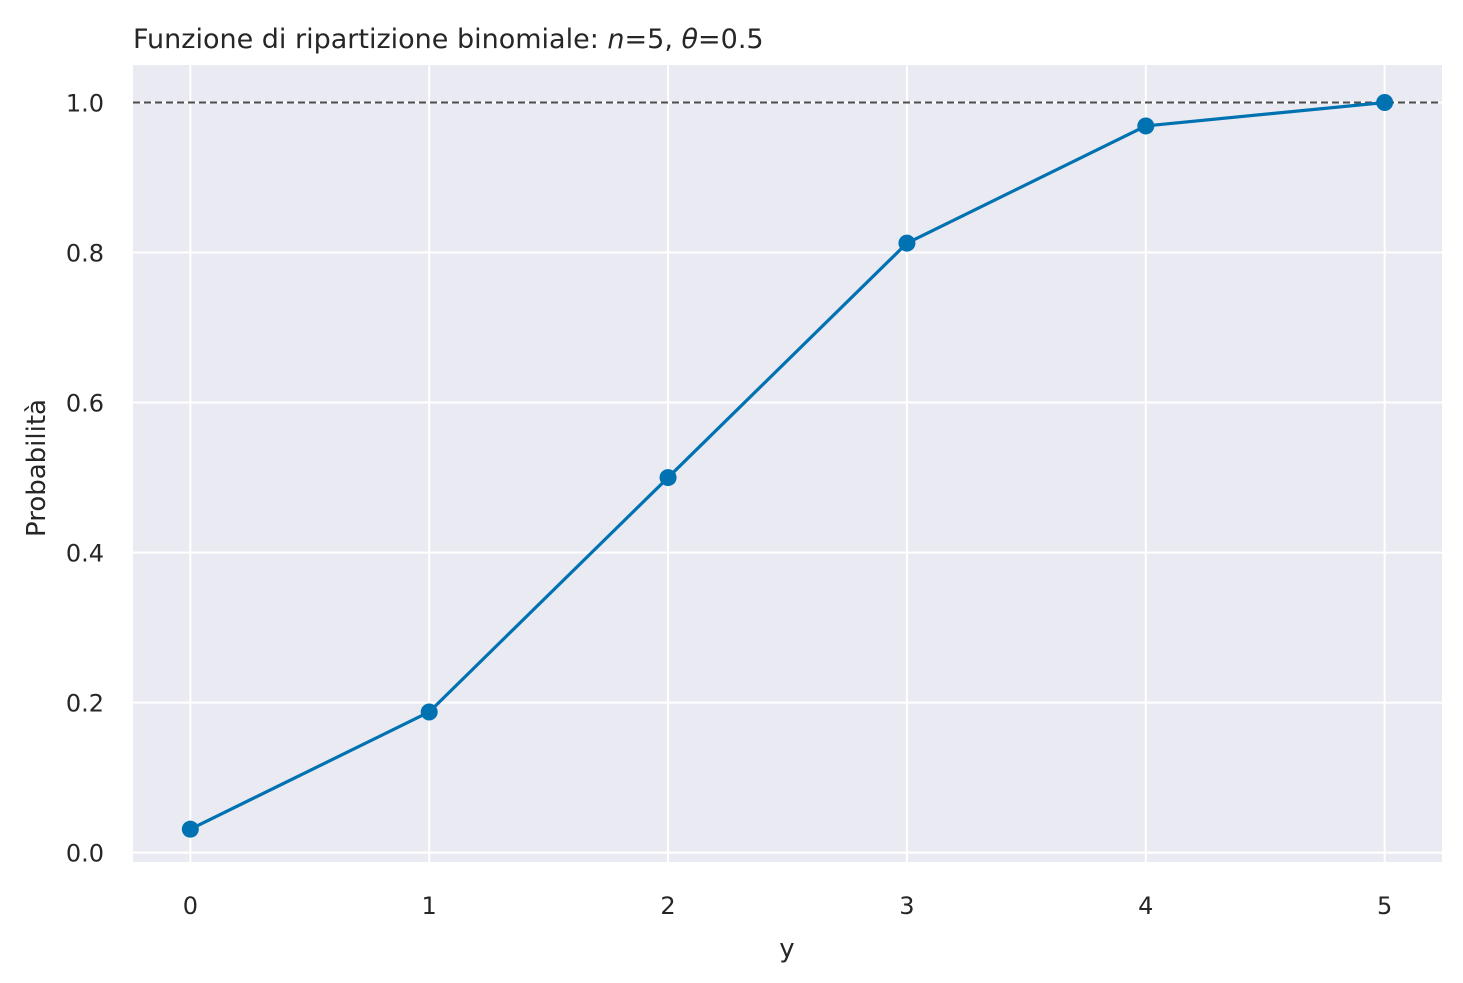  Describe the element at coordinates (85, 704) in the screenshot. I see `y-tick-label: 0.2` at that location.